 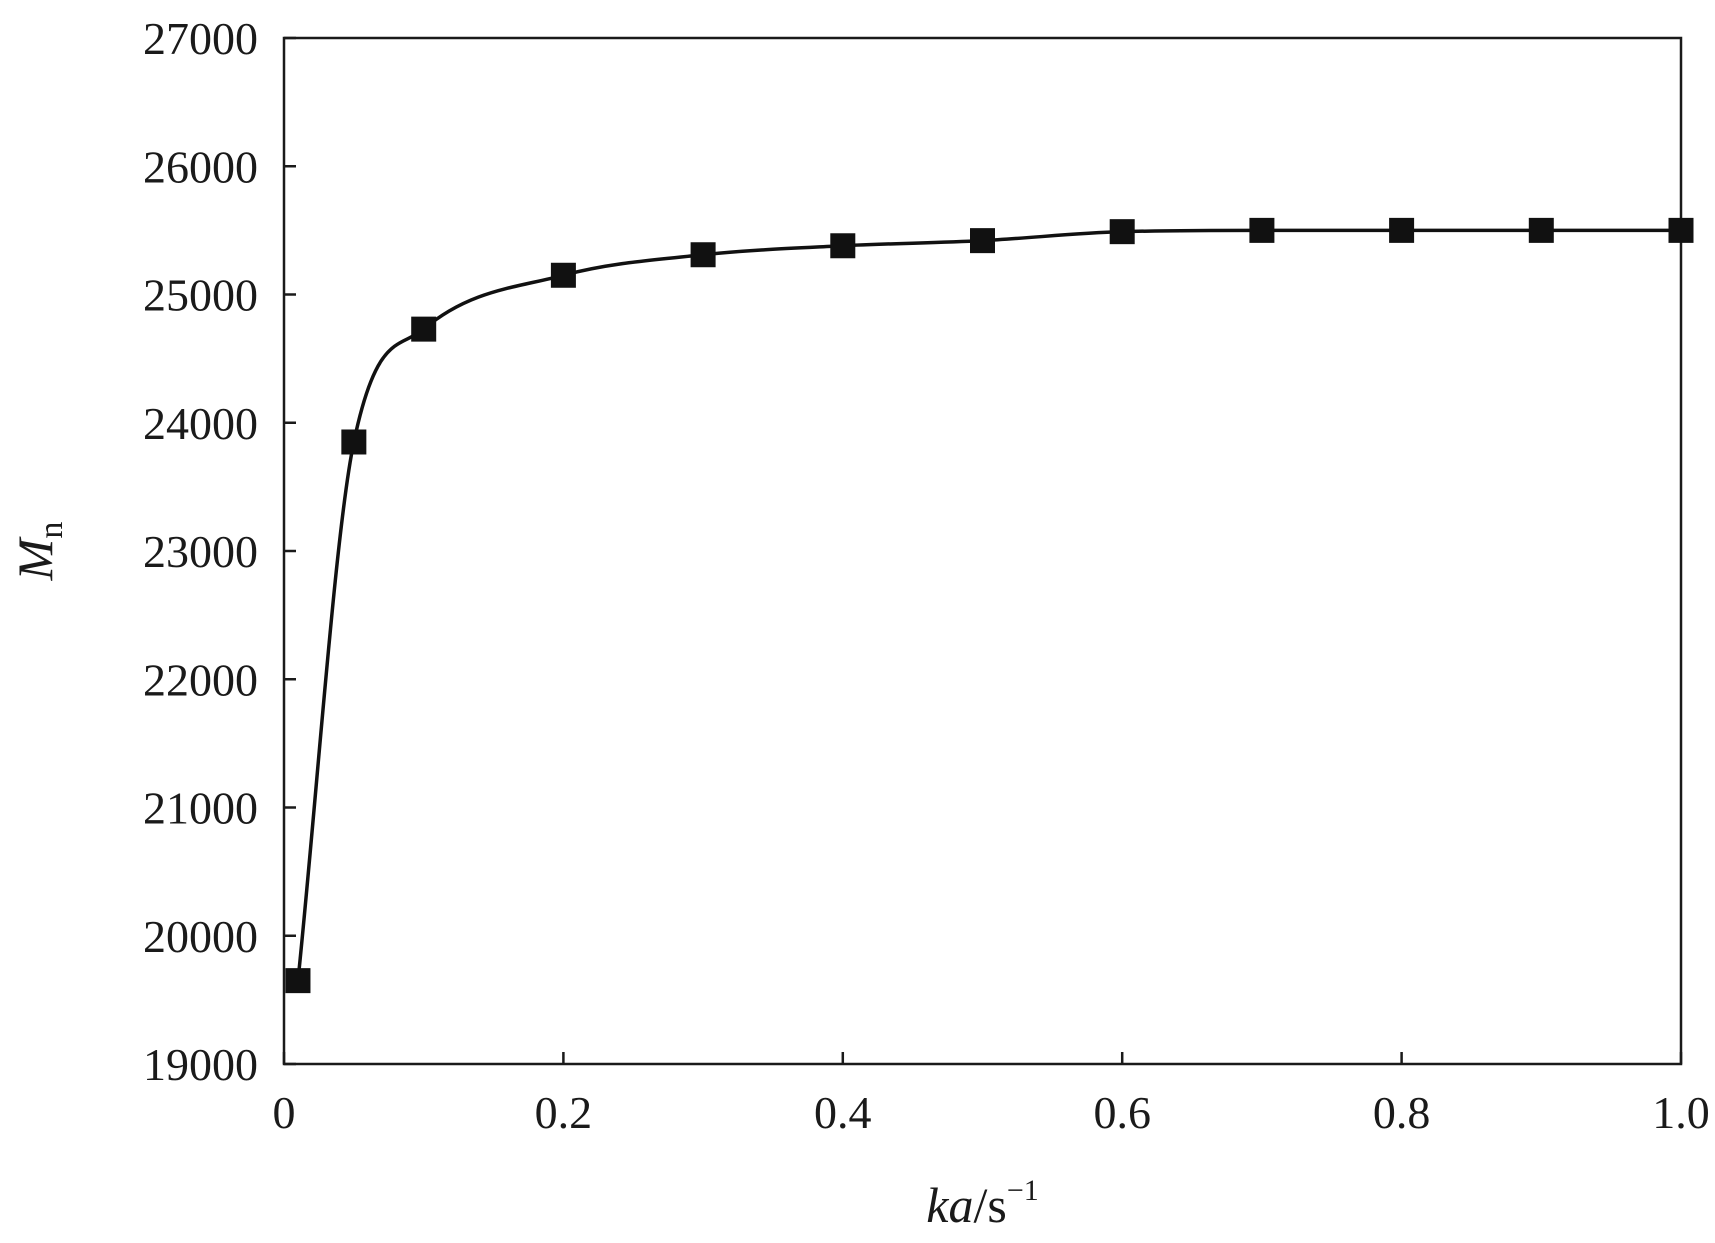 What do you see at coordinates (200, 166) in the screenshot?
I see `y-tick-label: 26000` at bounding box center [200, 166].